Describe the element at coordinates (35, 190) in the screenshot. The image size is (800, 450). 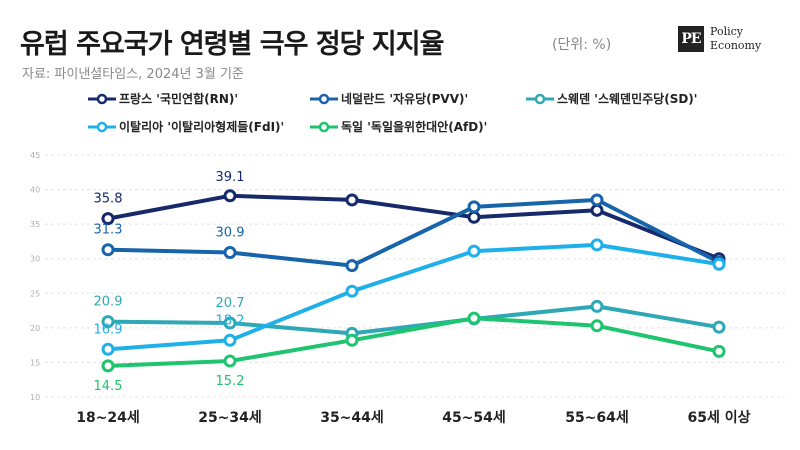
I see `y-tick-label-40: 40` at that location.